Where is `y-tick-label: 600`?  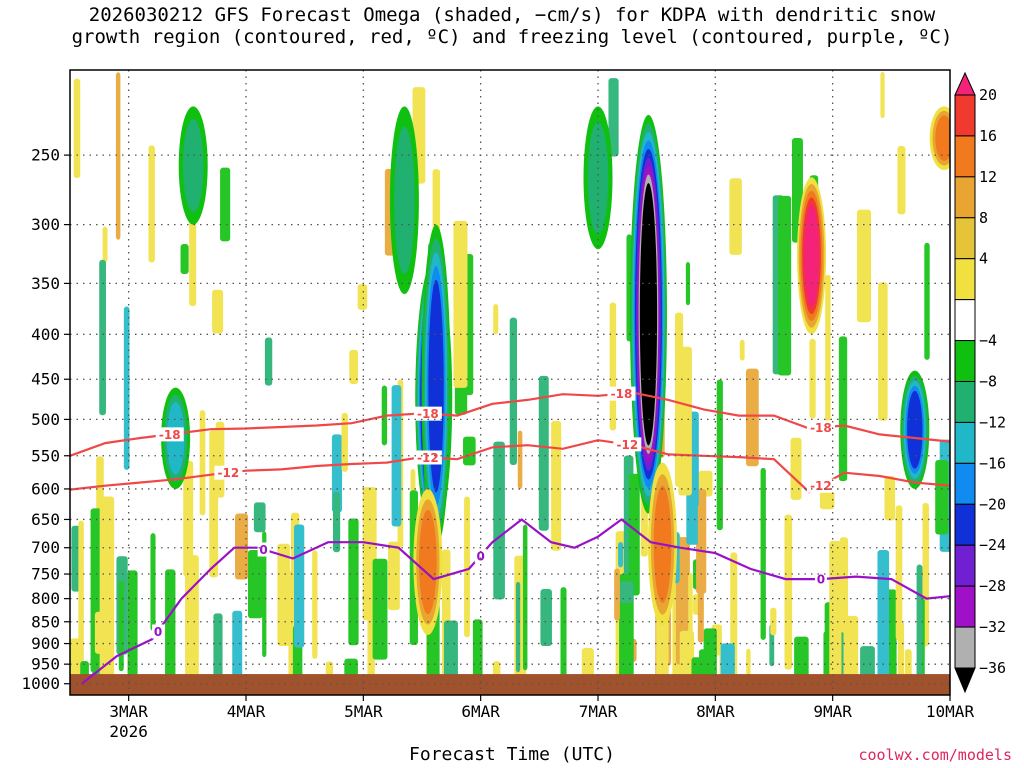 y-tick-label: 600 is located at coordinates (45, 488).